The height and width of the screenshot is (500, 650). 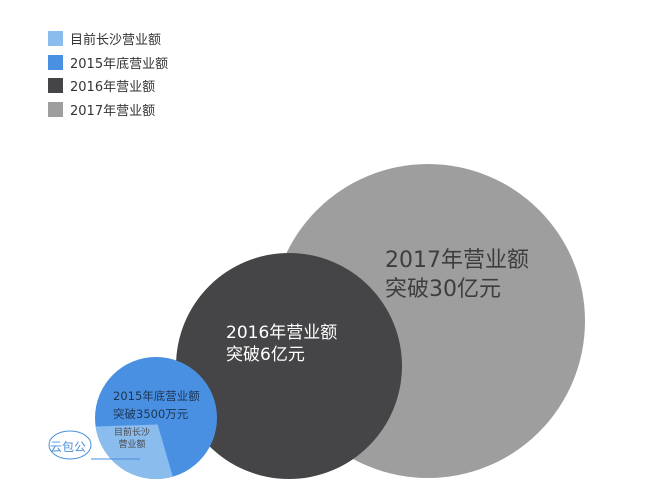 What do you see at coordinates (55, 86) in the screenshot?
I see `legend-swatch-2016` at bounding box center [55, 86].